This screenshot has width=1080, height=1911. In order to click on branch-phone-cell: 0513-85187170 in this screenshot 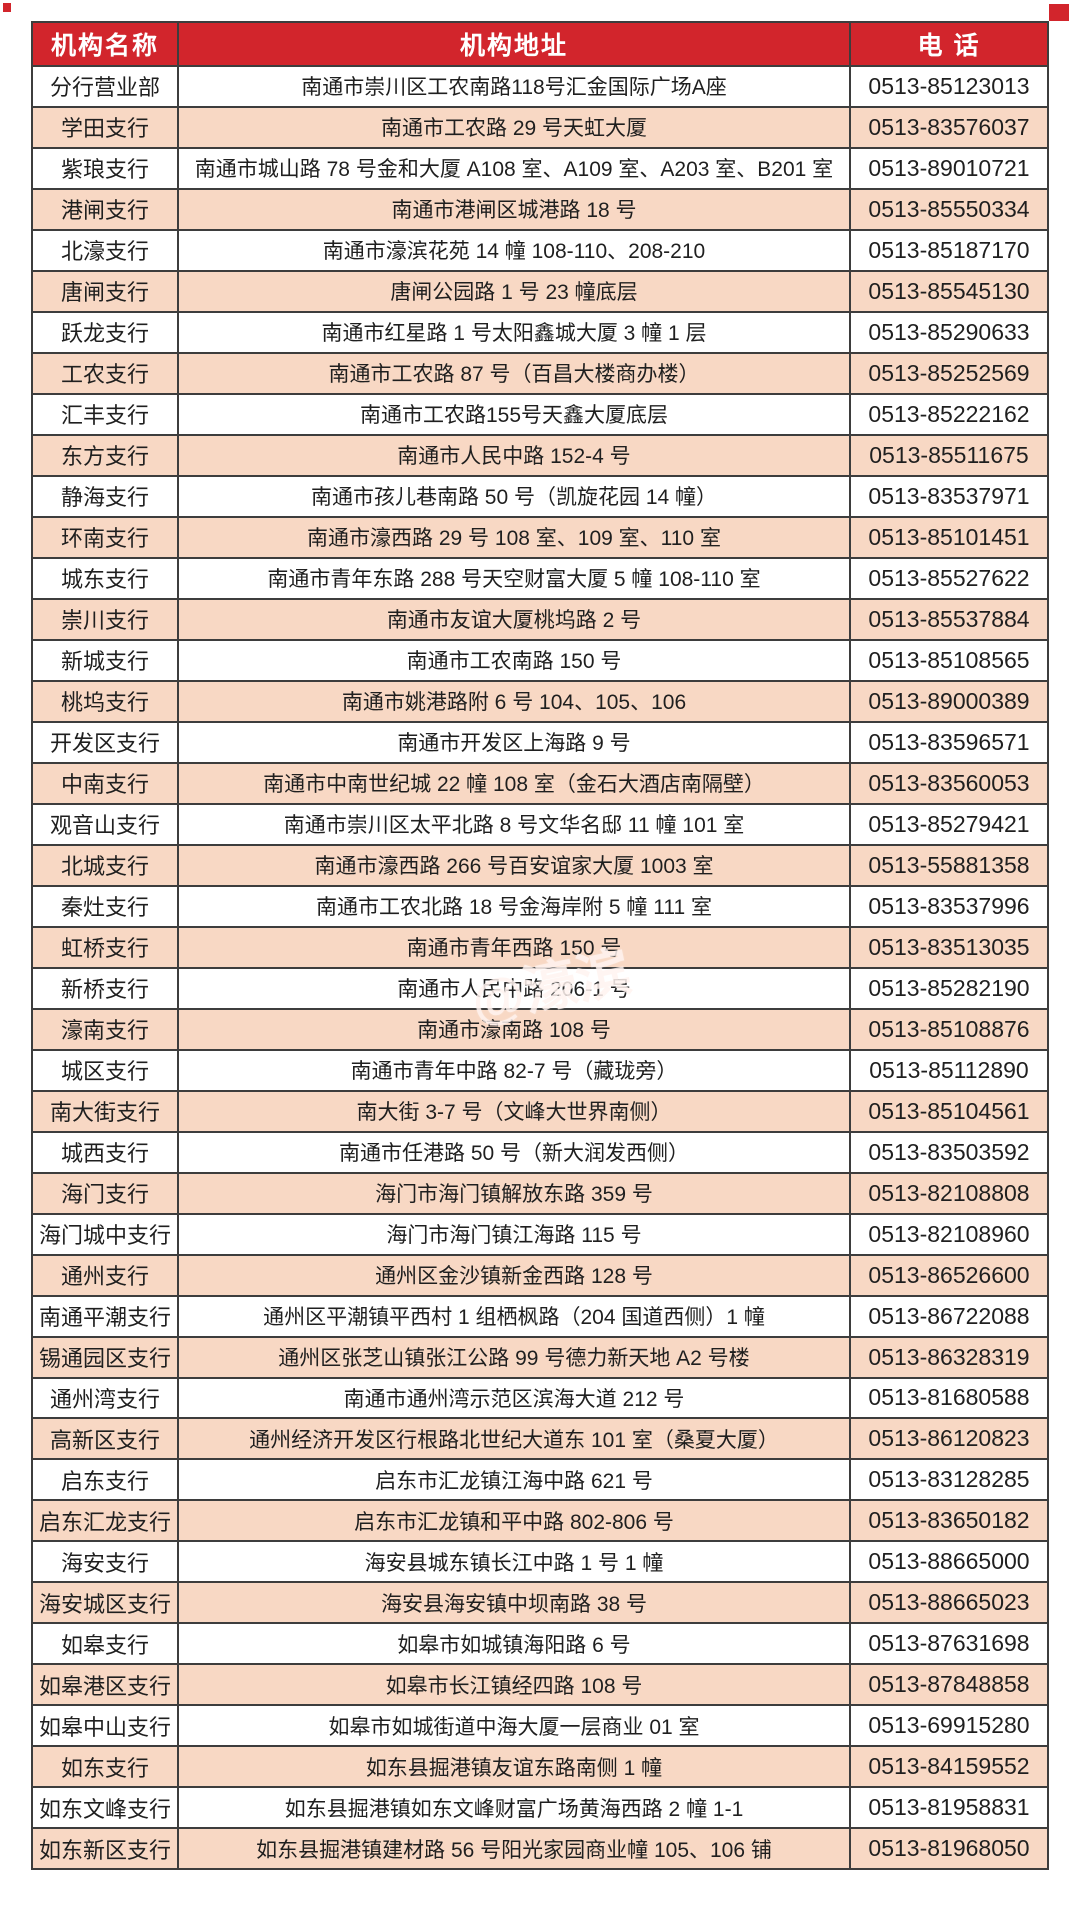, I will do `click(949, 249)`.